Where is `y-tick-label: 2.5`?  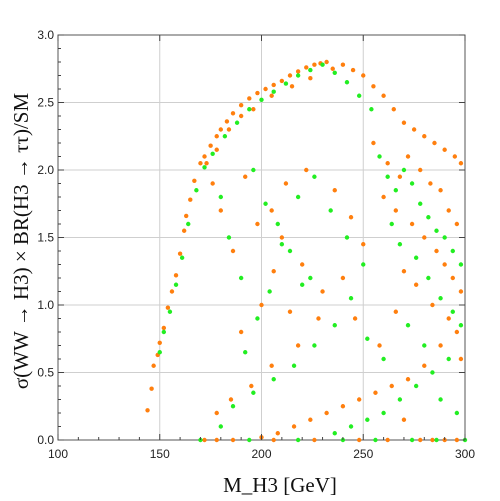 y-tick-label: 2.5 is located at coordinates (45, 103).